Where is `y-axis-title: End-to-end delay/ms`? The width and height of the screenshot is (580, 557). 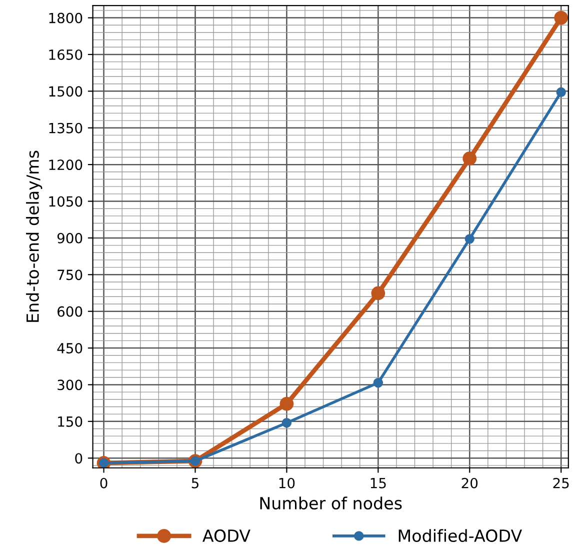
y-axis-title: End-to-end delay/ms is located at coordinates (34, 236).